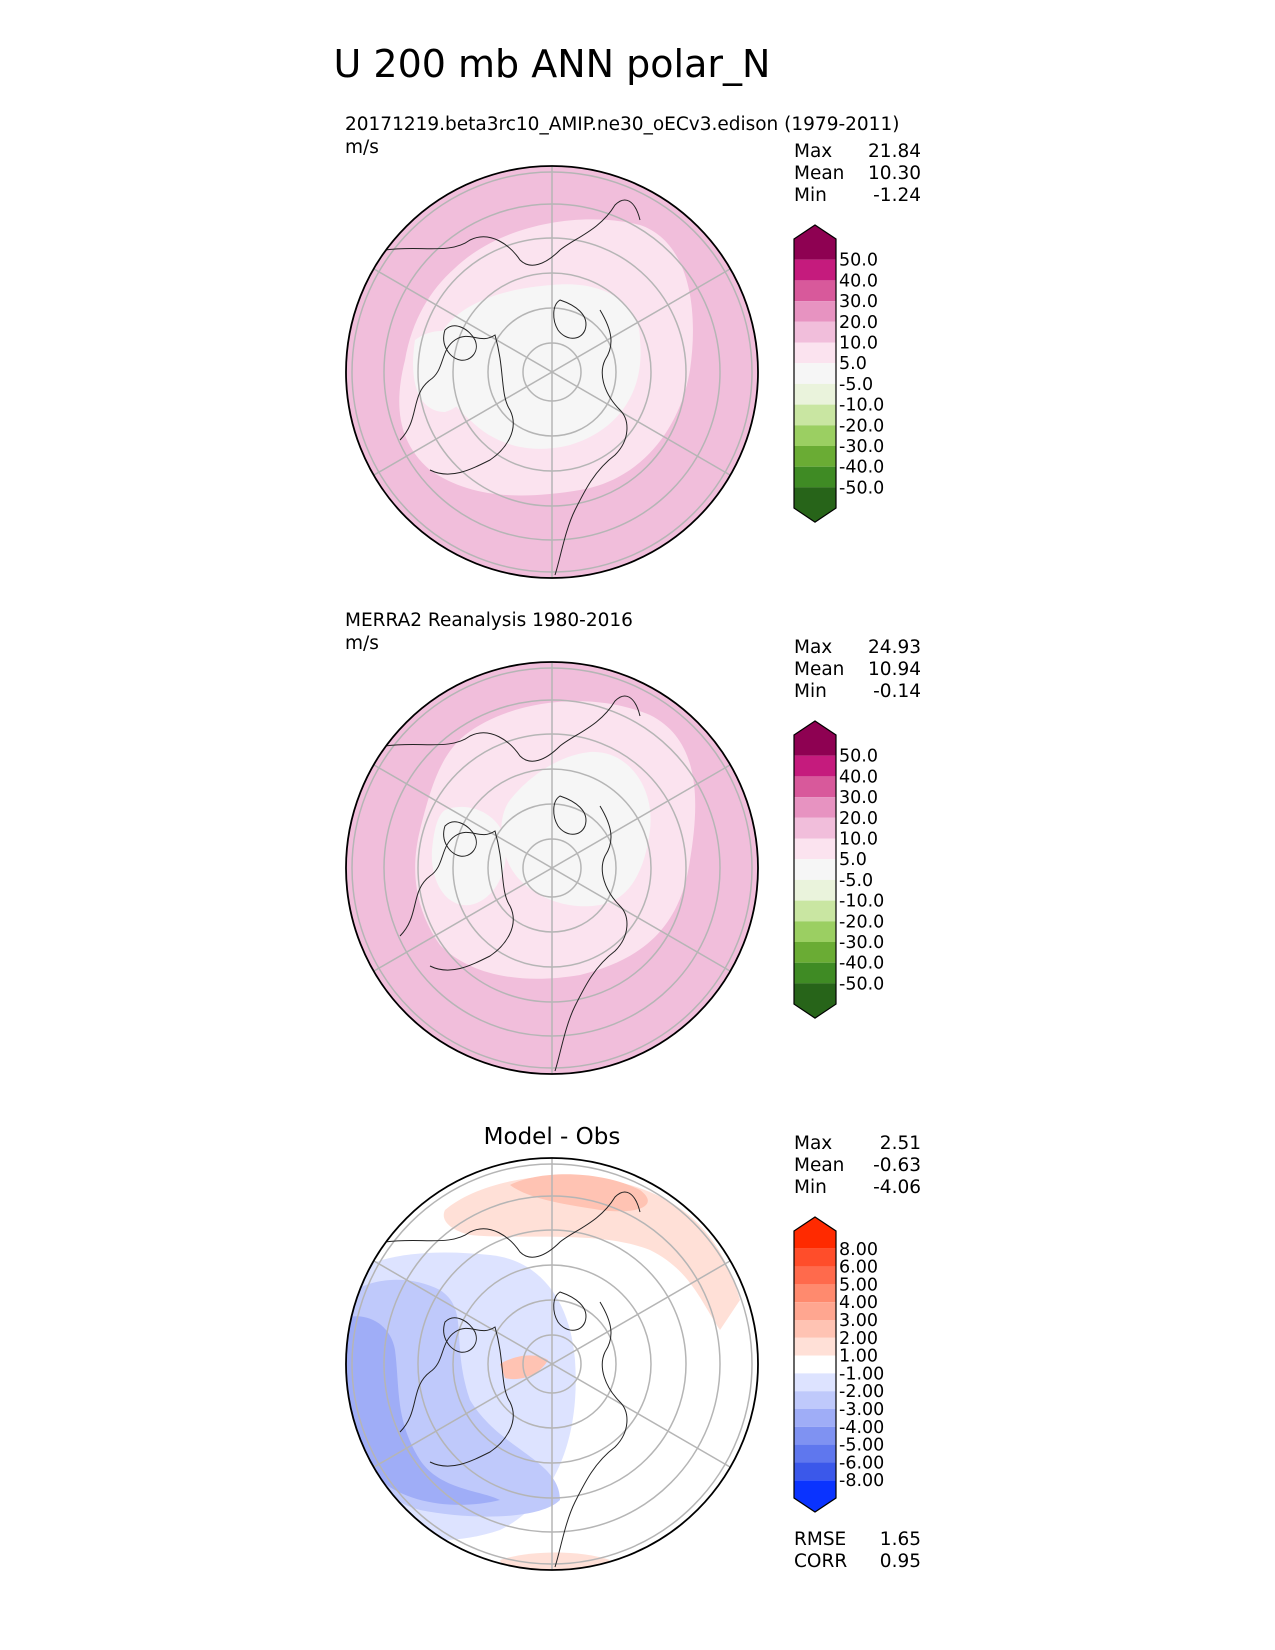 The width and height of the screenshot is (1275, 1650). What do you see at coordinates (900, 1143) in the screenshot?
I see `stat-value: 2.51` at bounding box center [900, 1143].